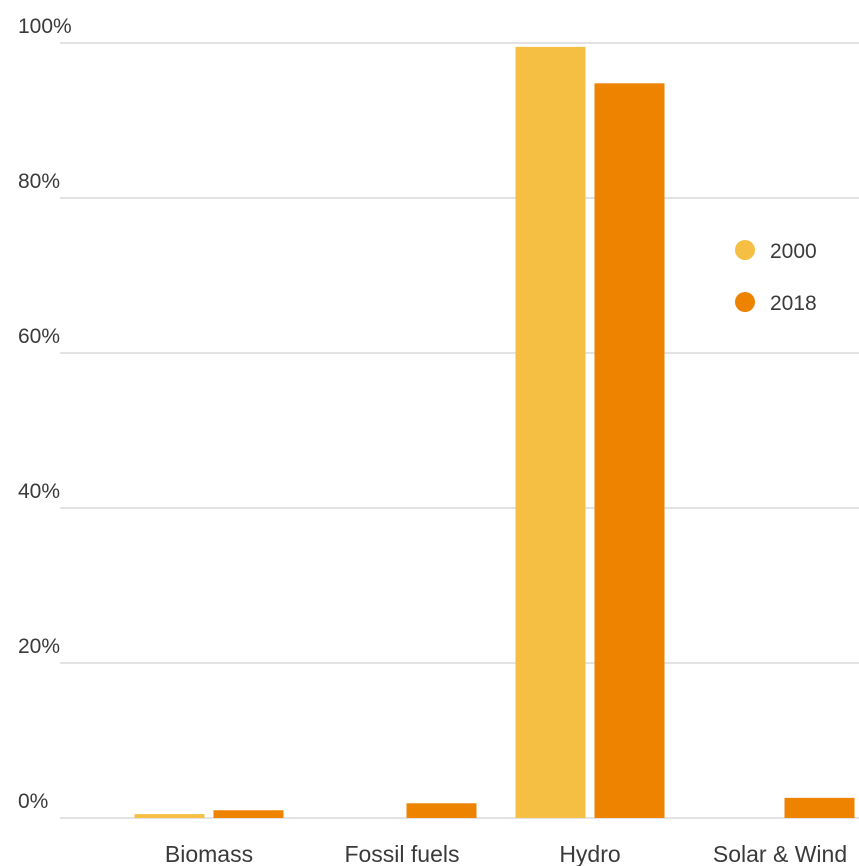 This screenshot has width=859, height=866. What do you see at coordinates (793, 303) in the screenshot?
I see `legend-label-2018: 2018` at bounding box center [793, 303].